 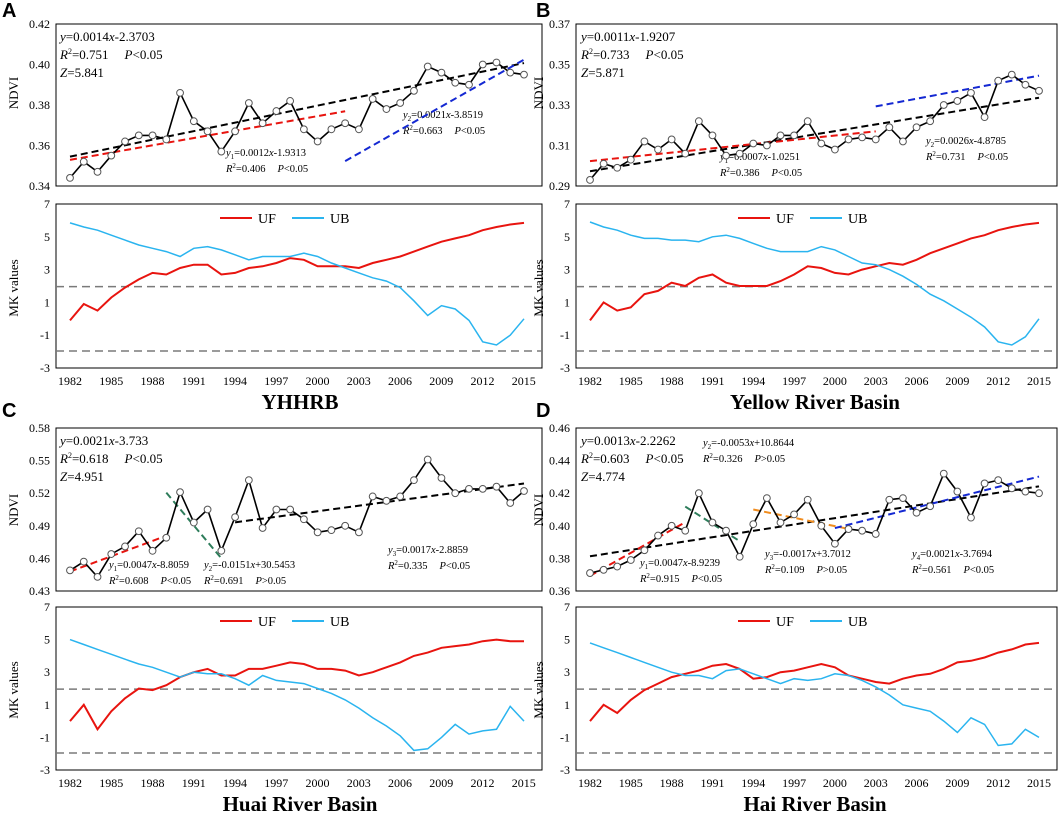 I want to click on ndvi-y-tick-label: 0.43, so click(x=39, y=591).